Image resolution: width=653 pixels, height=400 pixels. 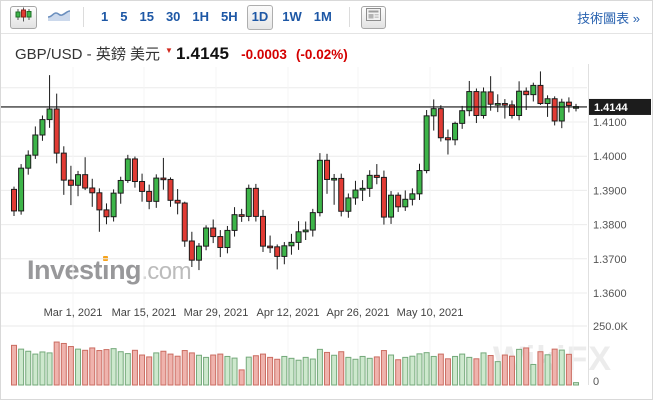 What do you see at coordinates (202, 53) in the screenshot?
I see `last-price: 1.4145` at bounding box center [202, 53].